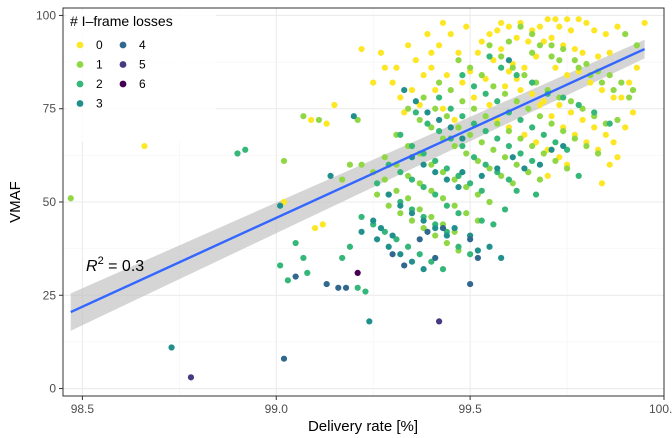  I want to click on x-axis-title: Delivery rate [%], so click(363, 426).